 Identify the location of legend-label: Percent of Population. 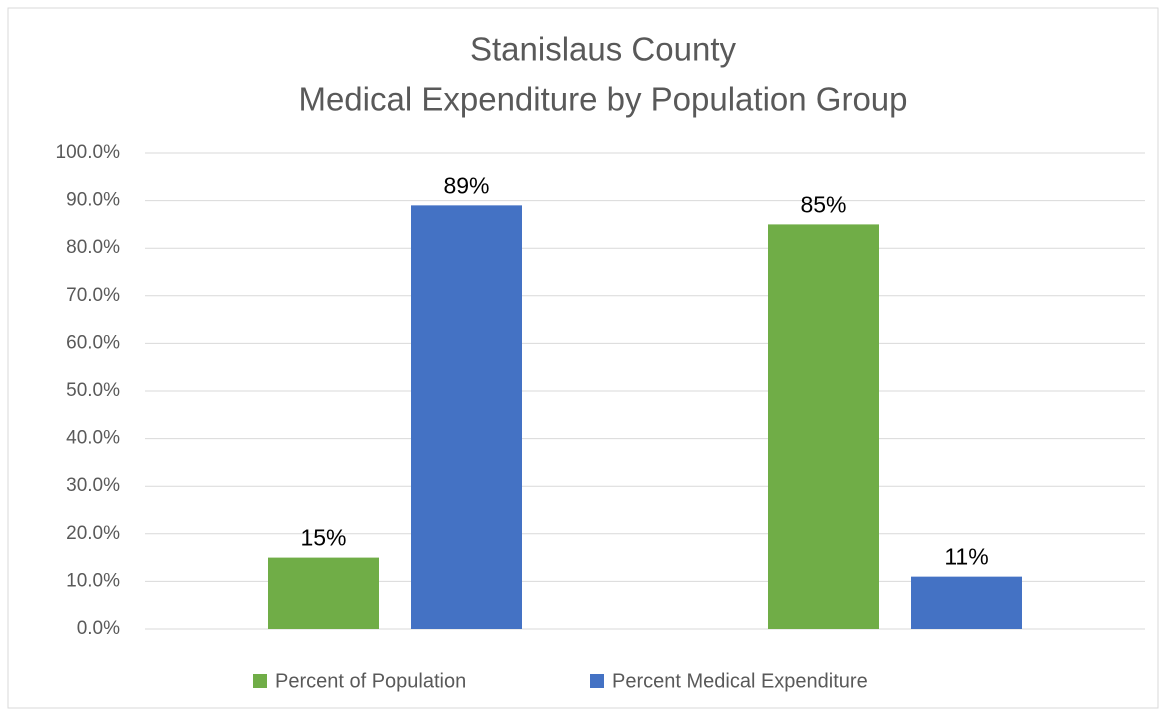
(370, 681).